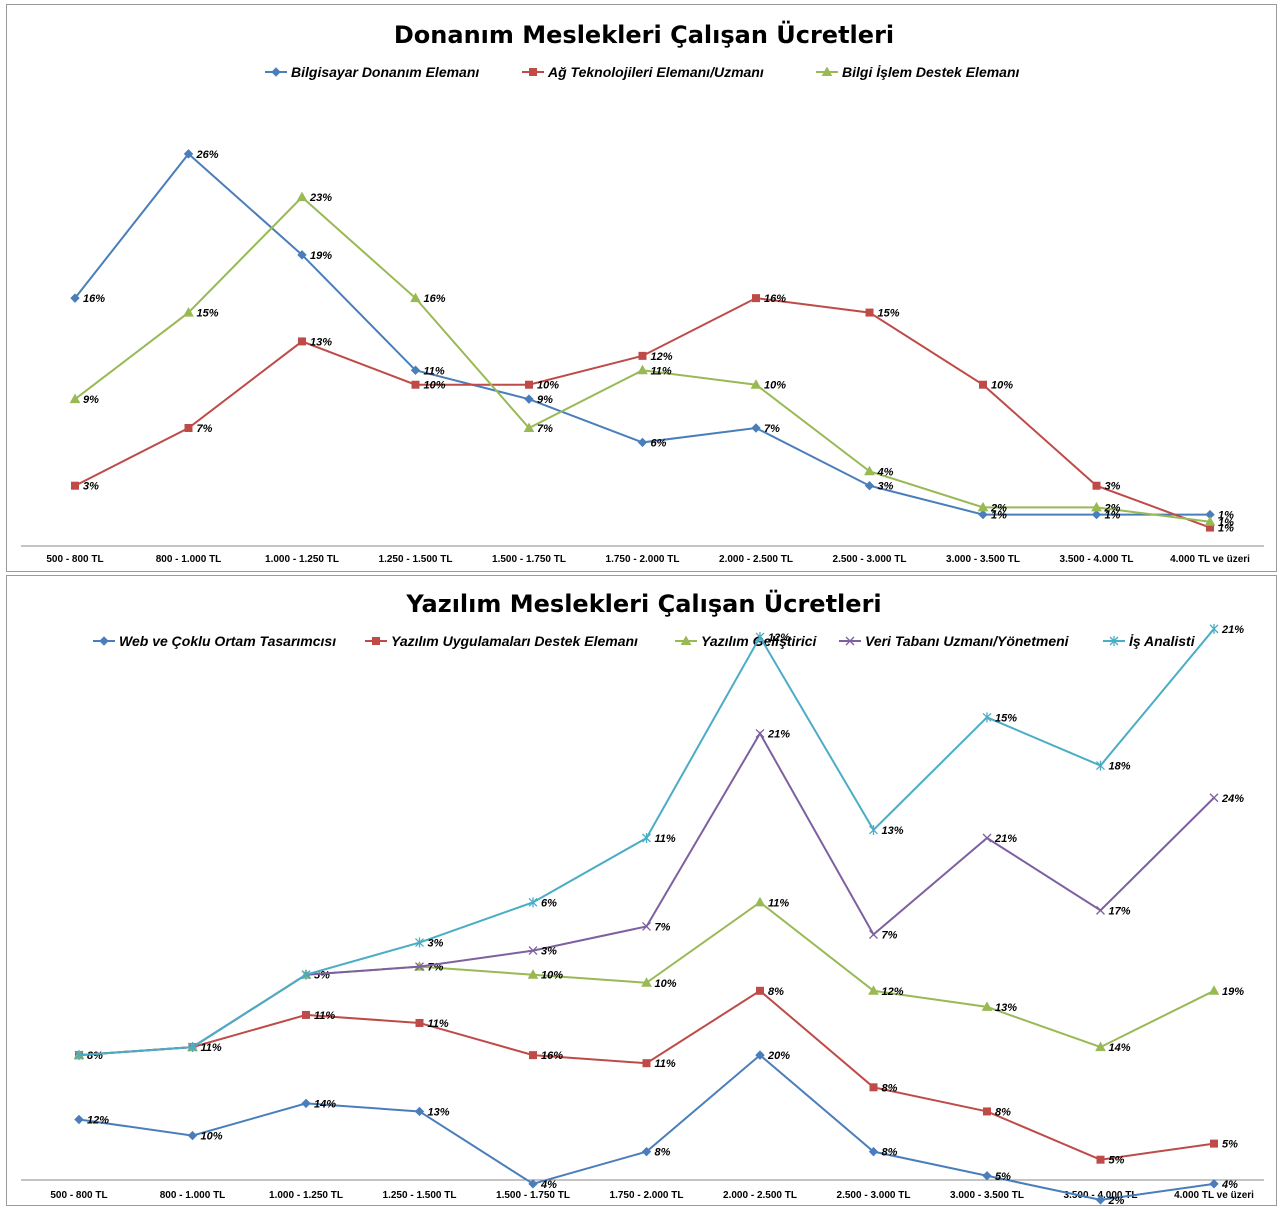  I want to click on x-tick-label: 1.500 - 1.750 TL, so click(533, 1195).